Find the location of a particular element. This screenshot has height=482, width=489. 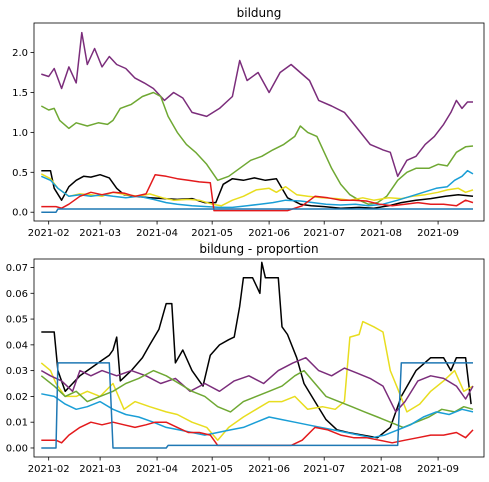

y-tick-label: 1.0 is located at coordinates (20, 133).